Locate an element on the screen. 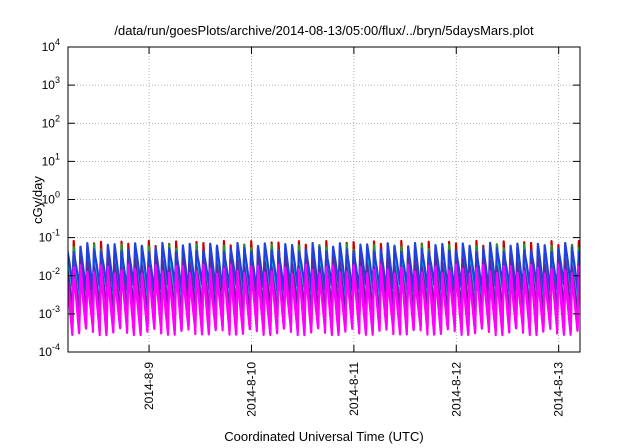 Image resolution: width=640 pixels, height=448 pixels. x-tick-label: 2014-8-13 is located at coordinates (559, 389).